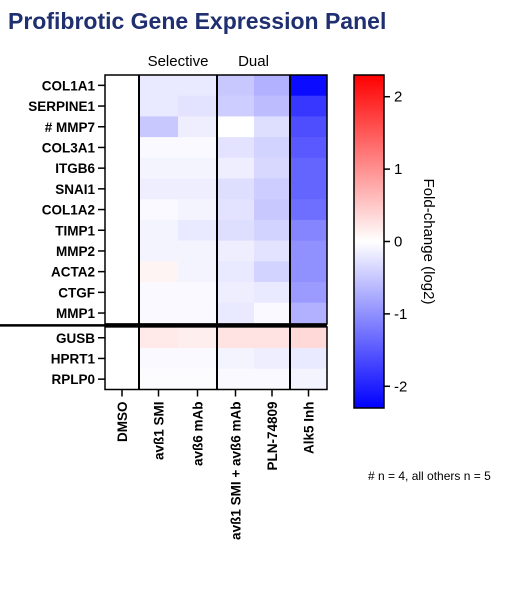 Image resolution: width=526 pixels, height=607 pixels. I want to click on heatmap-cell-serpine1-av-1-smi-av-6-mab, so click(236, 106).